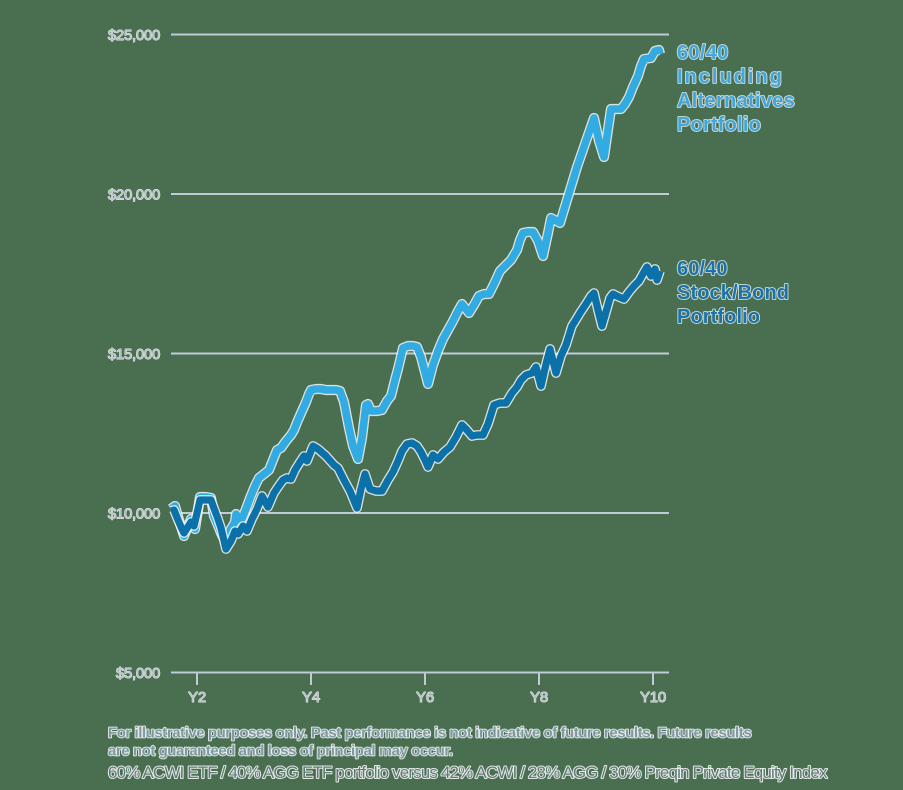  Describe the element at coordinates (730, 77) in the screenshot. I see `svg-text: Including` at that location.